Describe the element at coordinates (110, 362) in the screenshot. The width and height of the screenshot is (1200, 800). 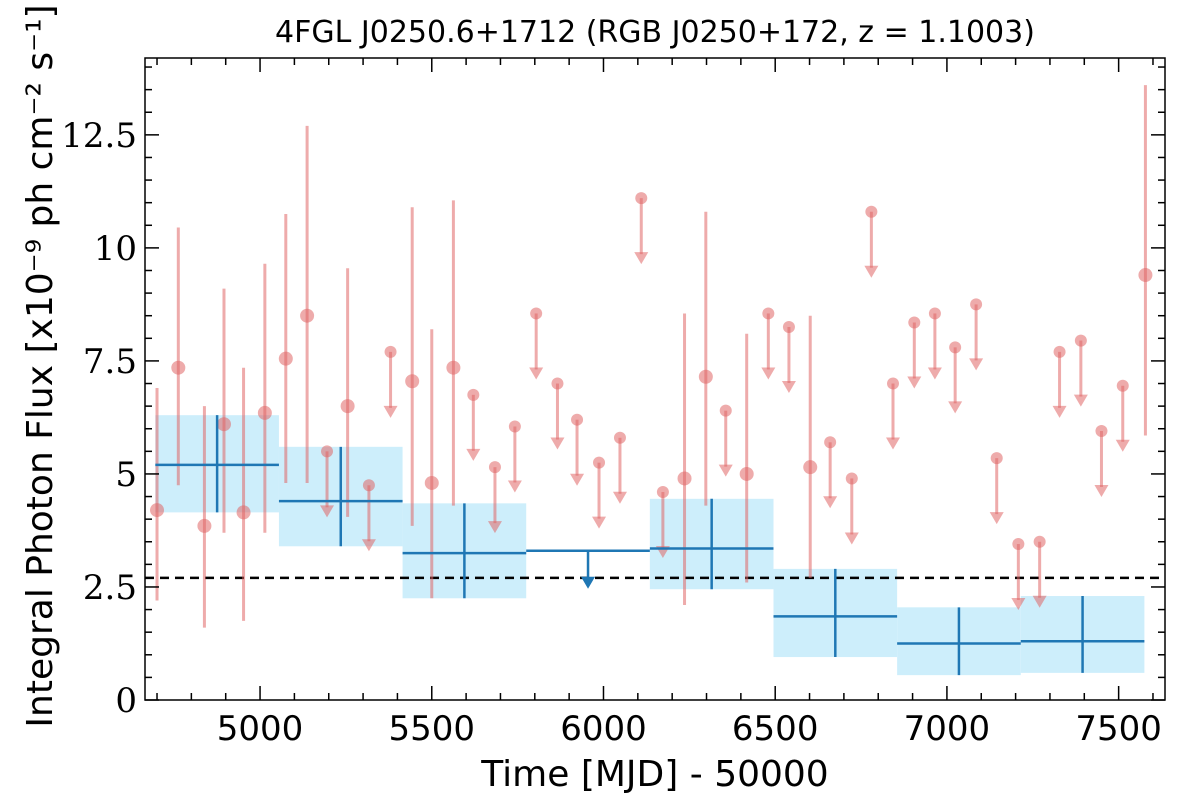
I see `y-tick-label: 7.5` at that location.